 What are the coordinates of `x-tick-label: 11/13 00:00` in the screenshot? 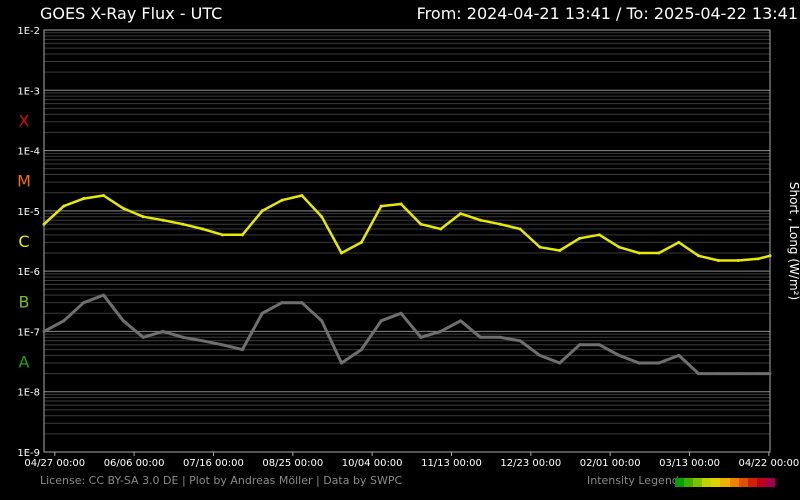 It's located at (451, 463).